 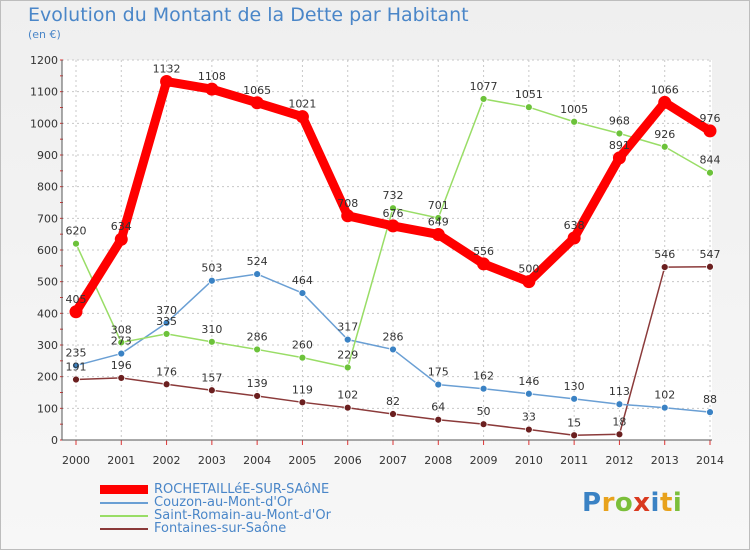 What do you see at coordinates (347, 327) in the screenshot?
I see `data-label: 317` at bounding box center [347, 327].